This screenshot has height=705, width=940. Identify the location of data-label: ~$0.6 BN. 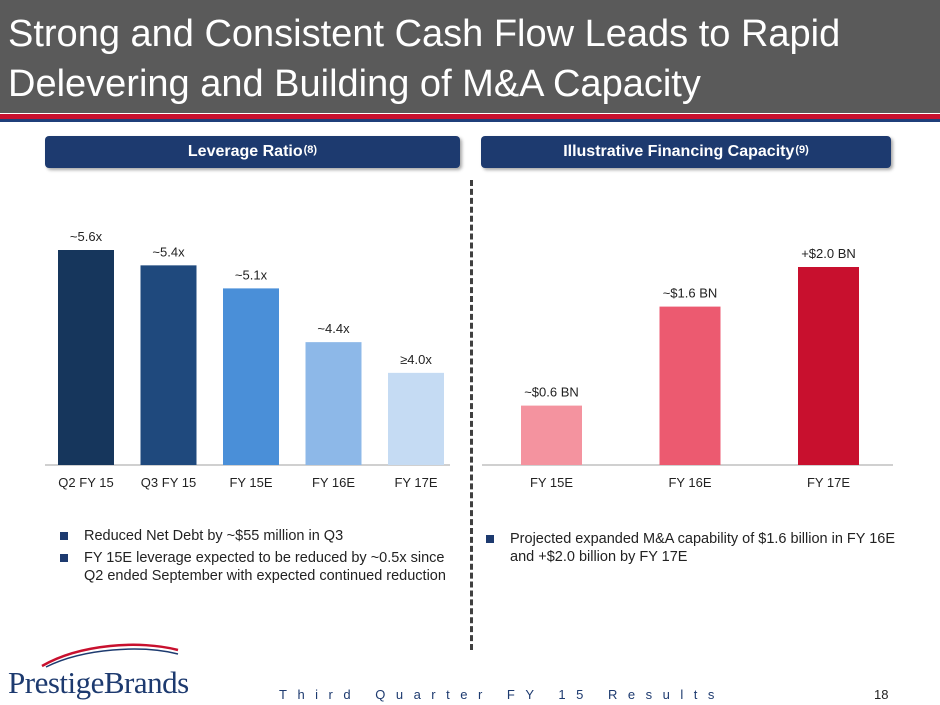
(551, 392).